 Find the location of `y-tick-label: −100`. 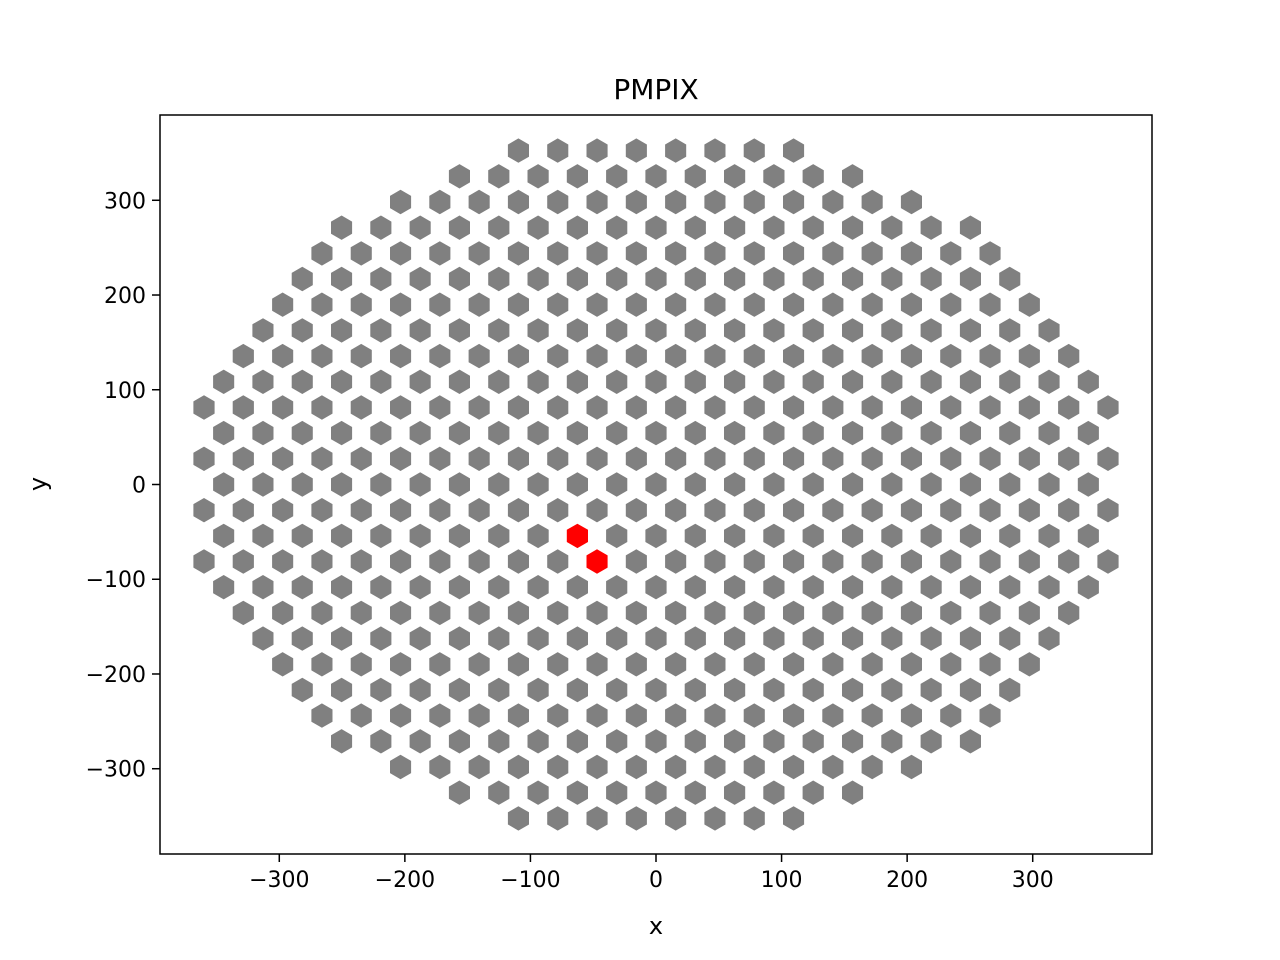

y-tick-label: −100 is located at coordinates (116, 580).